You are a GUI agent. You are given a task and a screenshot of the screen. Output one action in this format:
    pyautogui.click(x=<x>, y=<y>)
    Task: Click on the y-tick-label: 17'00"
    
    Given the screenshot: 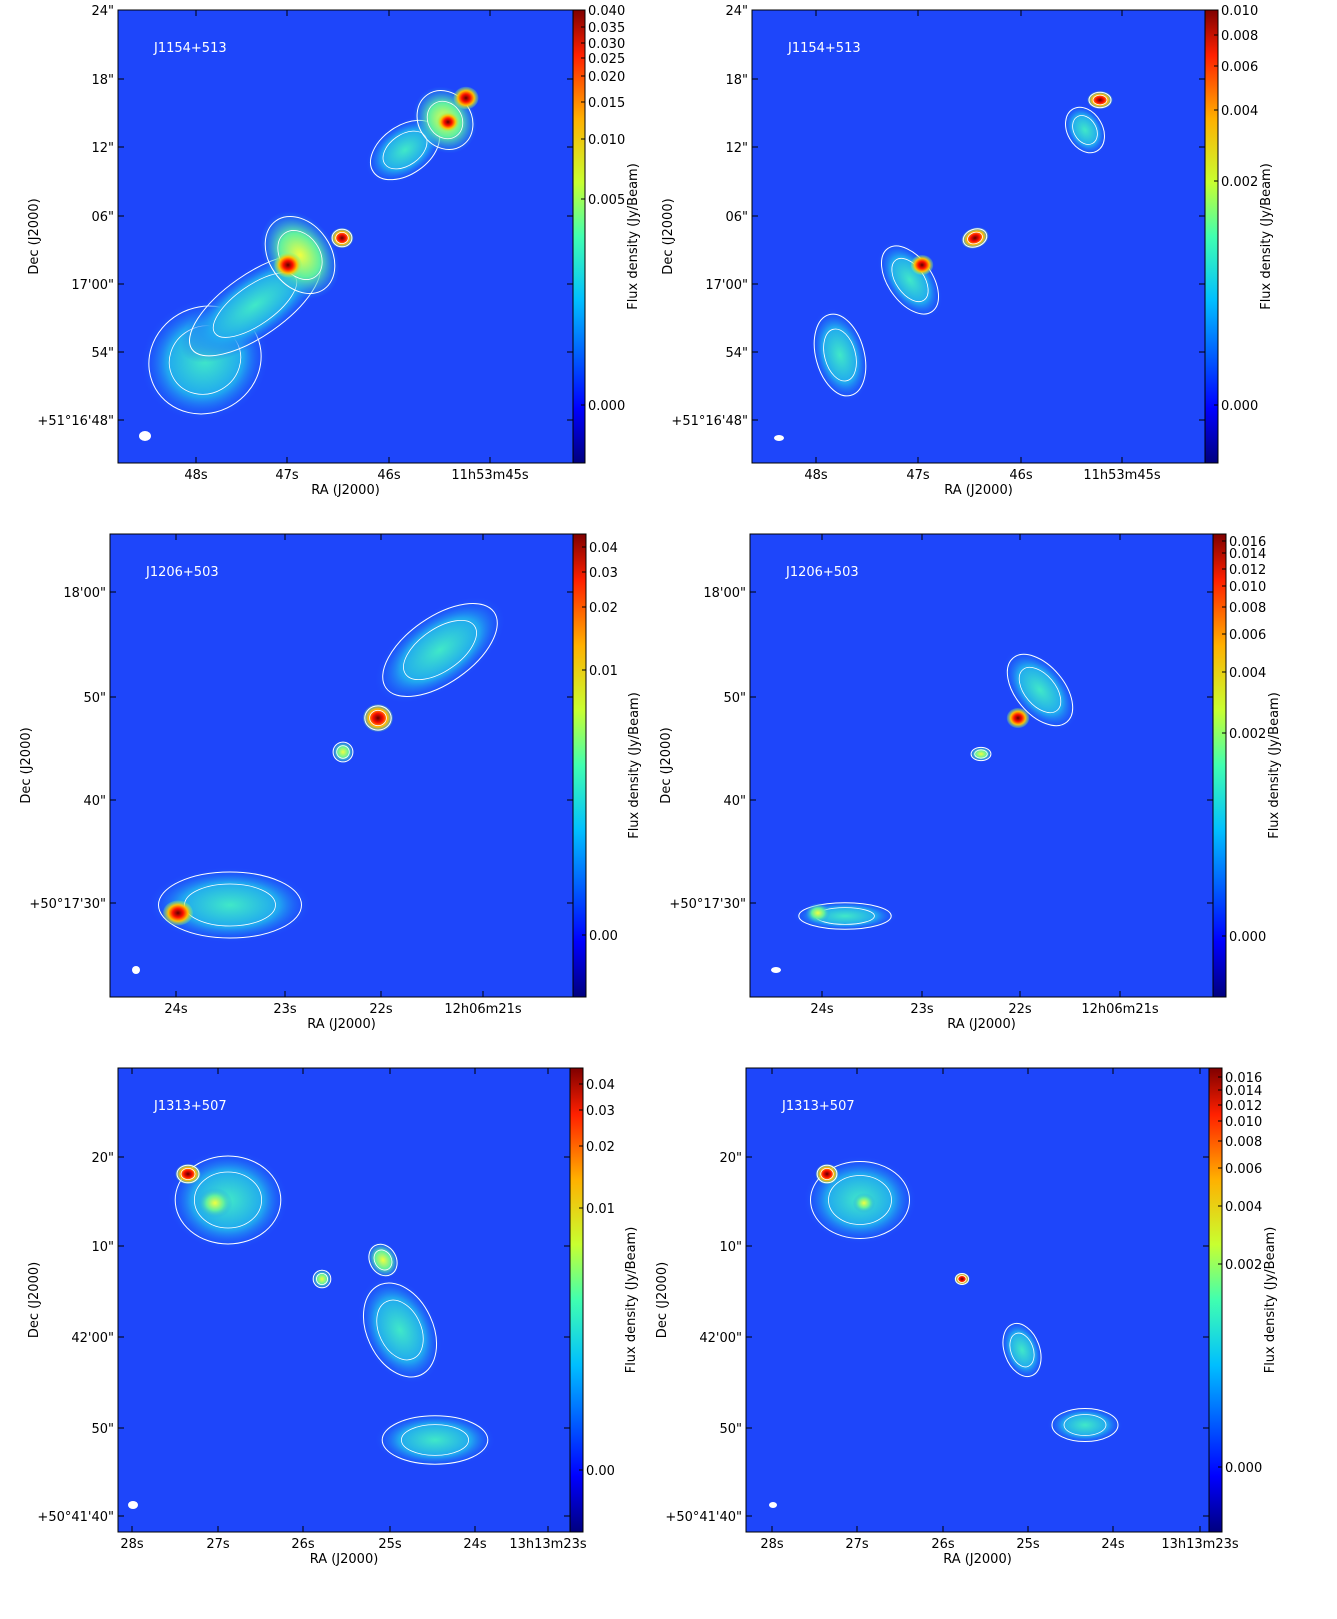 What is the action you would take?
    pyautogui.click(x=92, y=285)
    